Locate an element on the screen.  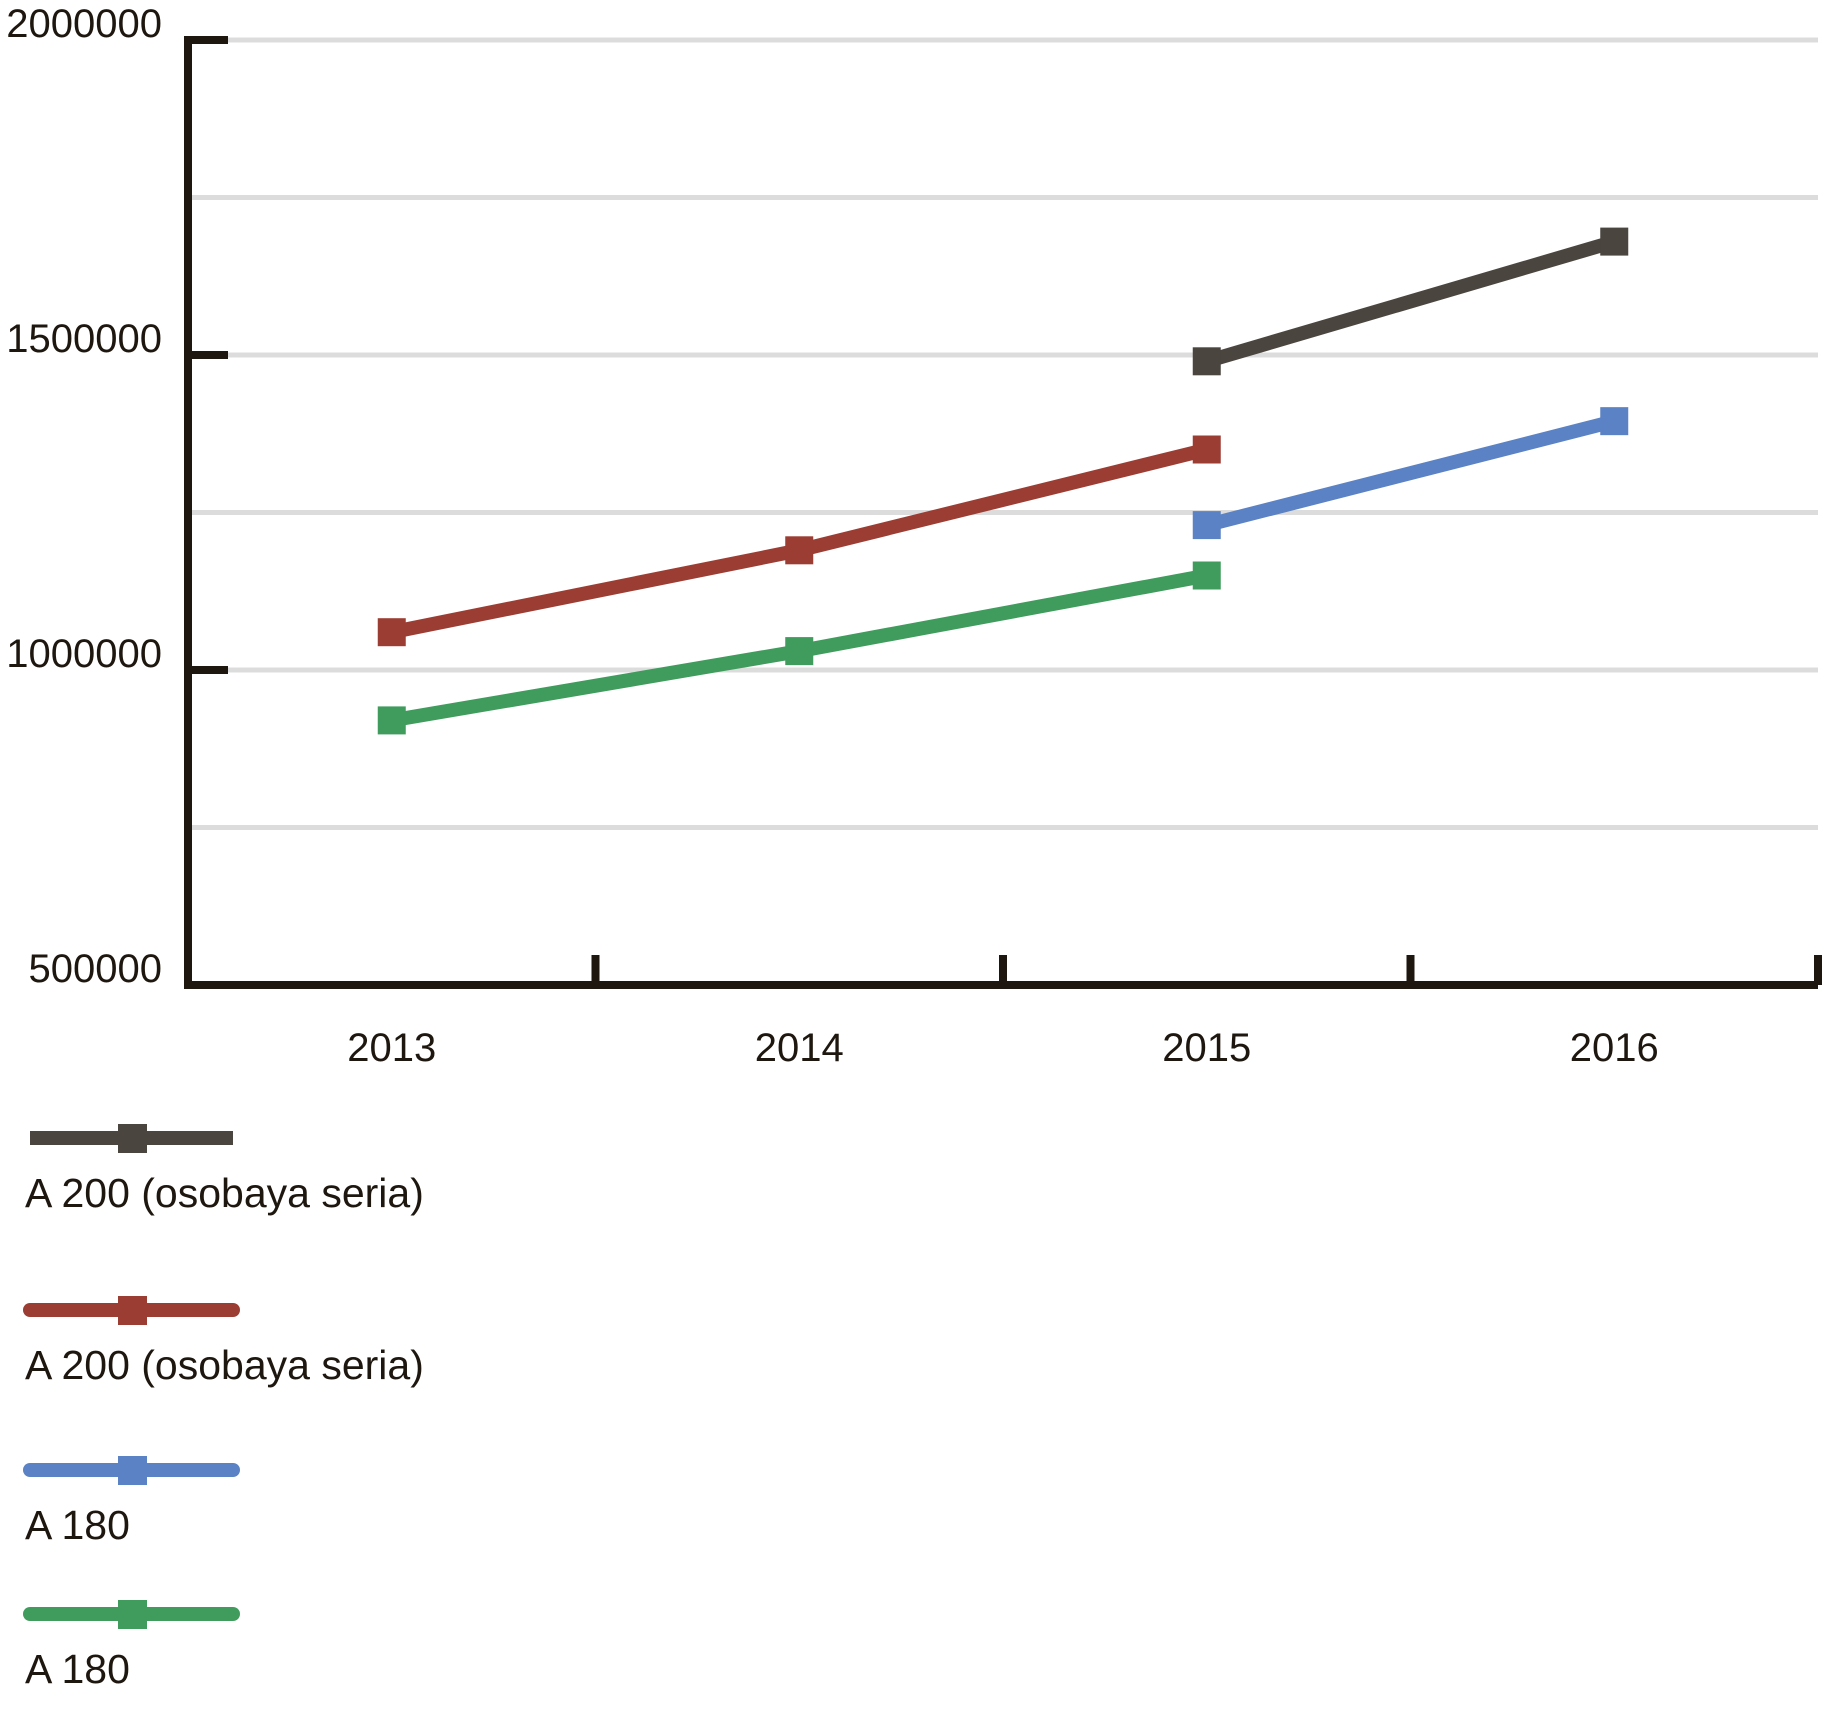
y-axis-tick-label: 2000000 is located at coordinates (84, 24).